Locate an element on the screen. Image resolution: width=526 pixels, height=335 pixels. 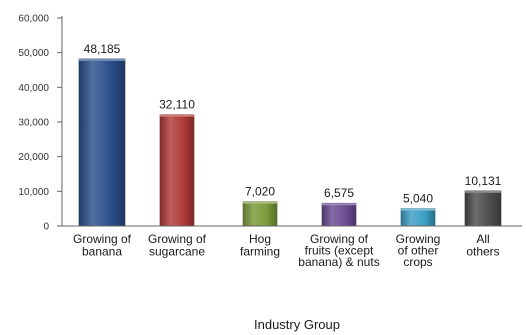
category-label: All others is located at coordinates (482, 245).